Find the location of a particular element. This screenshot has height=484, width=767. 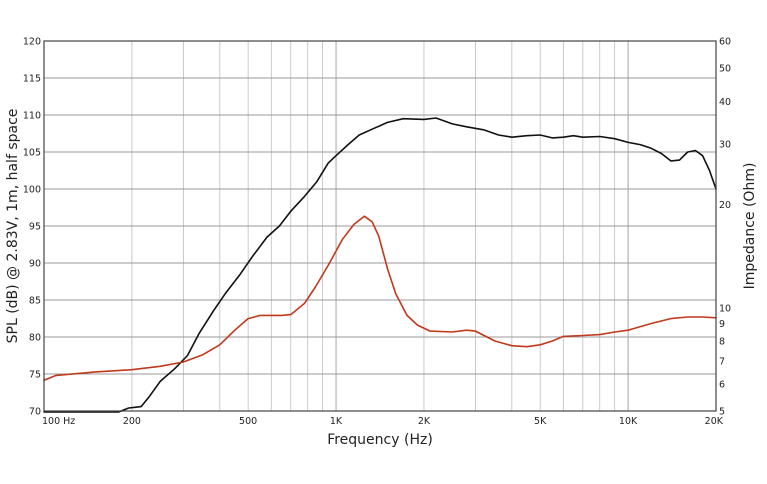

y-tick-label: 115 is located at coordinates (32, 79).